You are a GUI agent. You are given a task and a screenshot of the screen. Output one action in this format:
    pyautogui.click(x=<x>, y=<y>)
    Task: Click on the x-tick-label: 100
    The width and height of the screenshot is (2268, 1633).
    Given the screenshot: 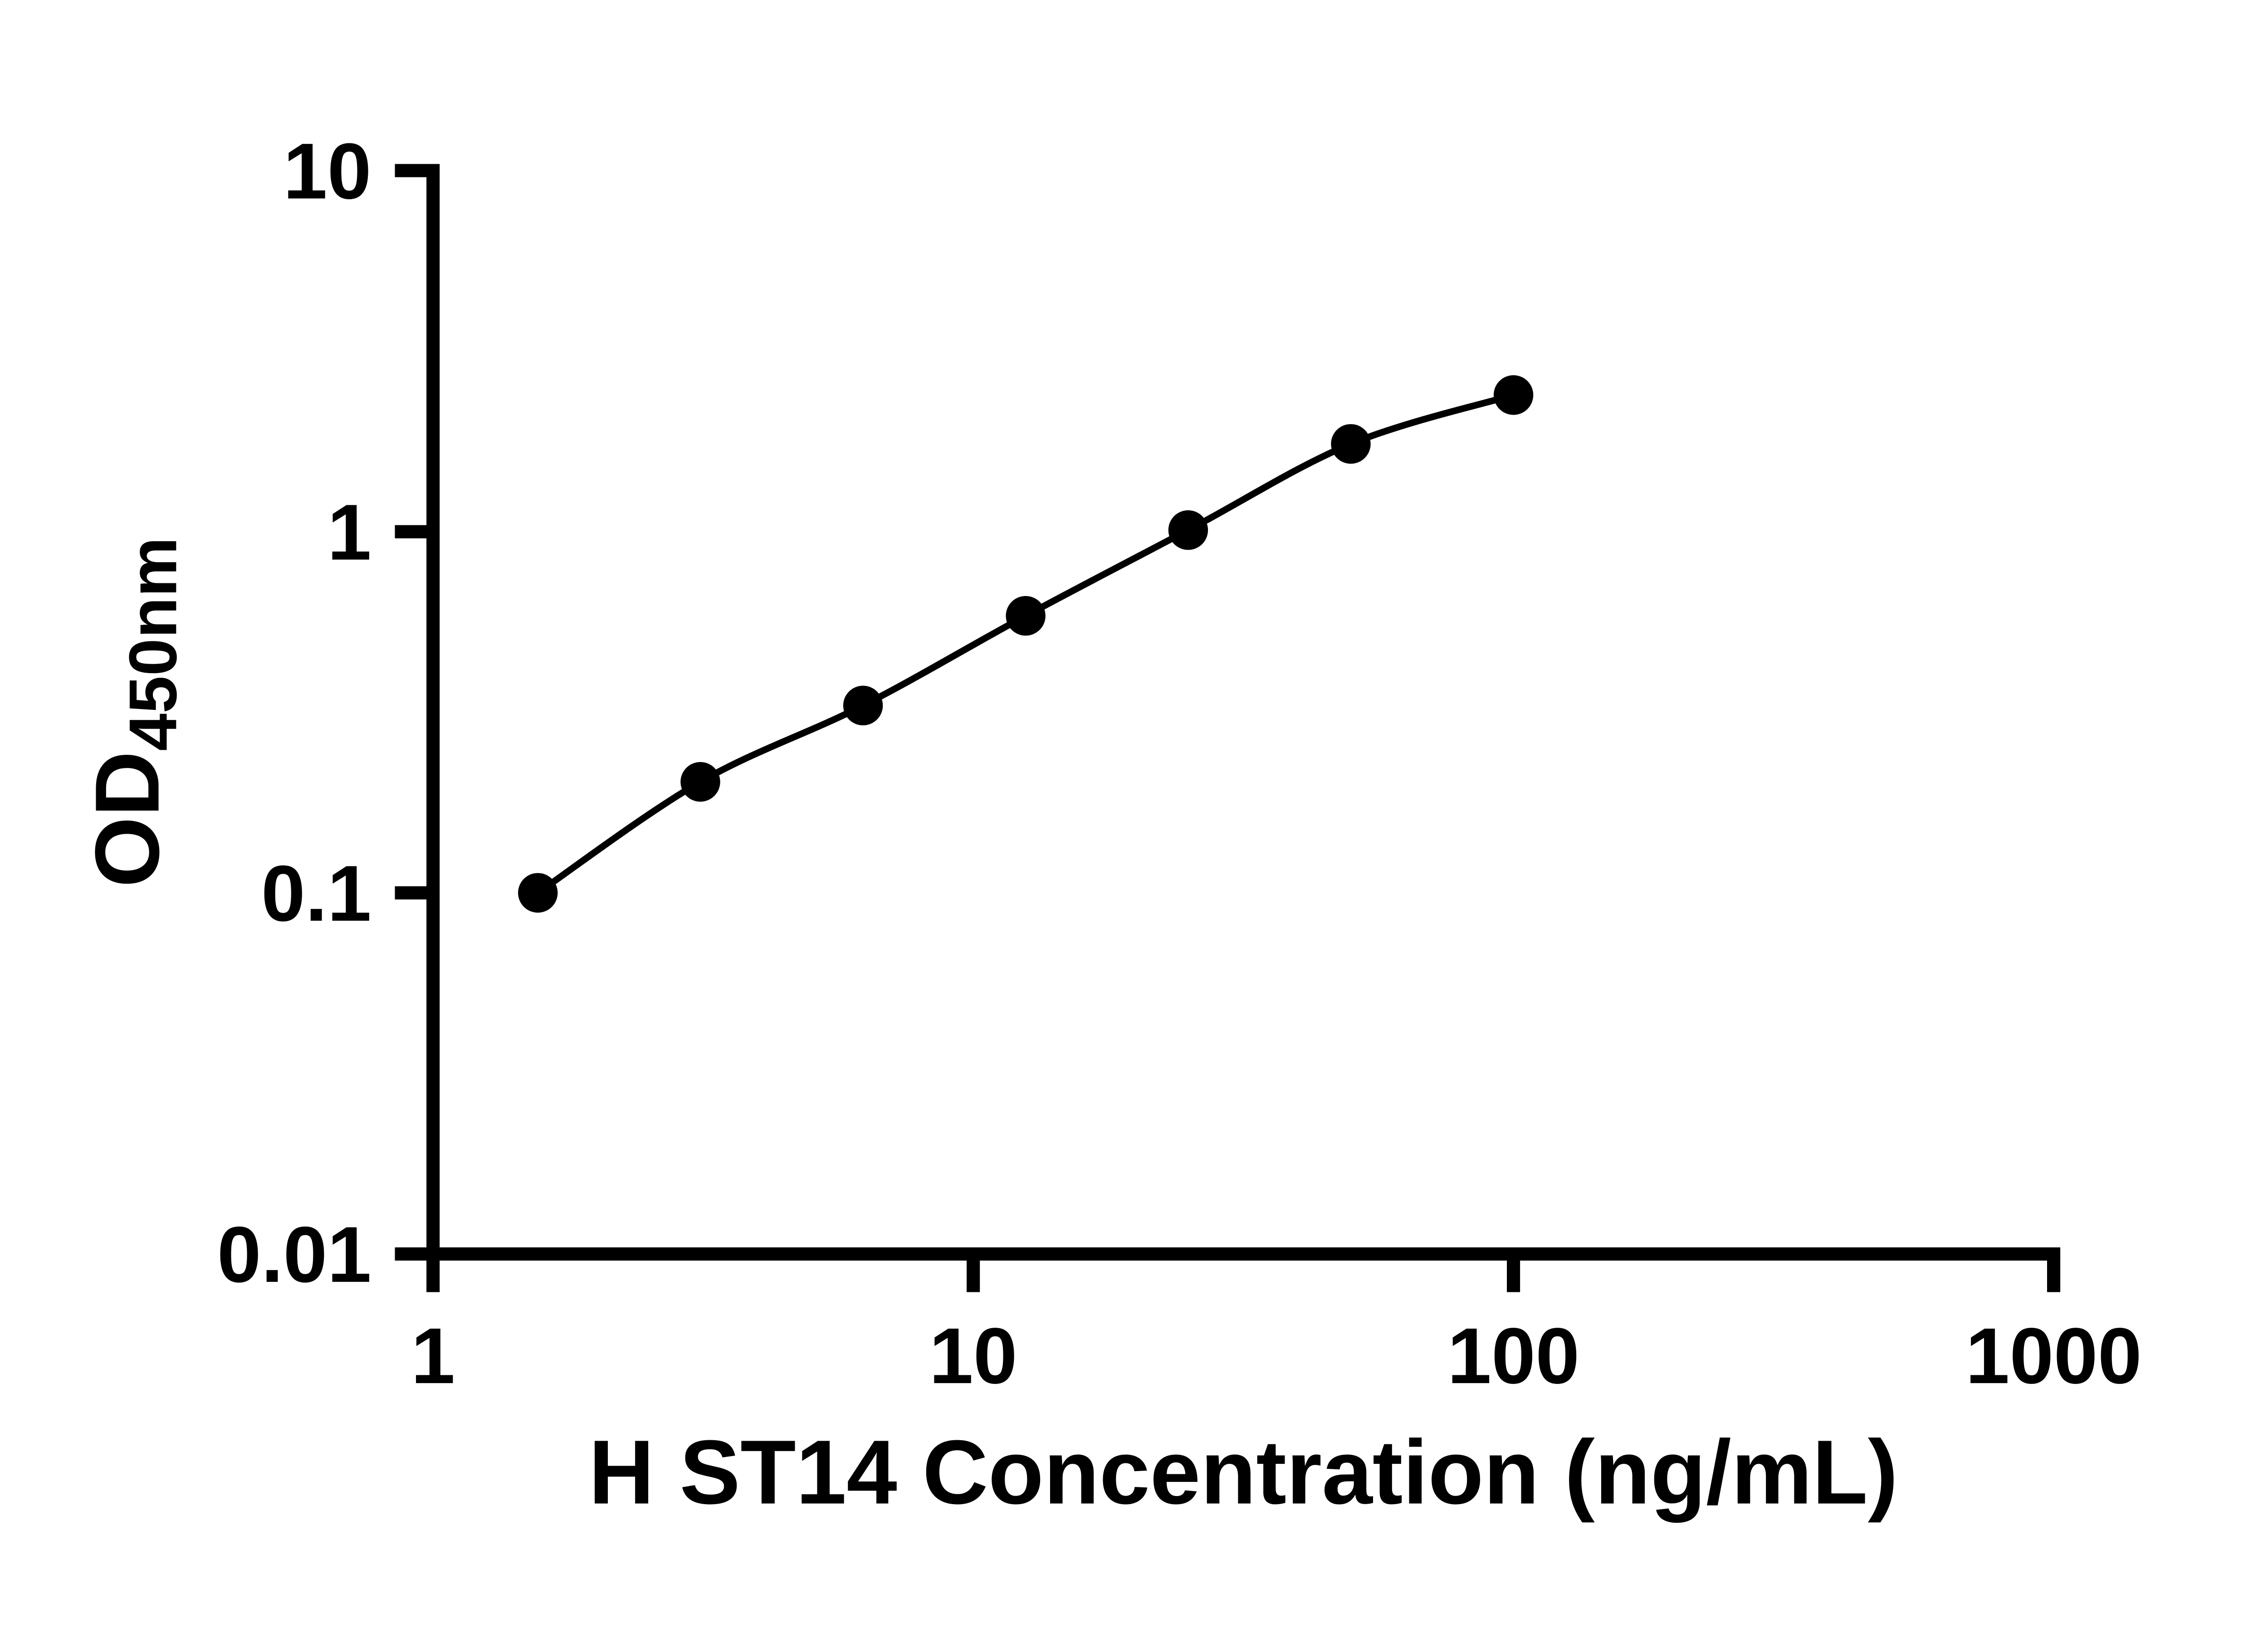 What is the action you would take?
    pyautogui.click(x=1514, y=1356)
    